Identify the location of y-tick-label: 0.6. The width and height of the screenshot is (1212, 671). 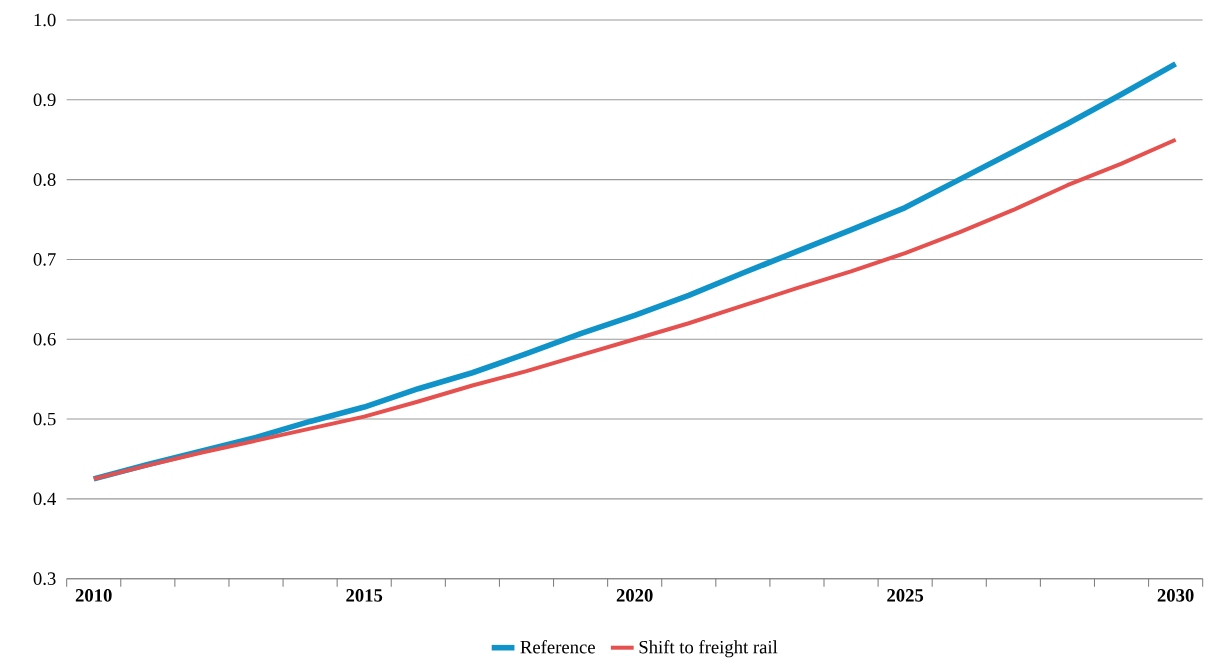
(44, 339).